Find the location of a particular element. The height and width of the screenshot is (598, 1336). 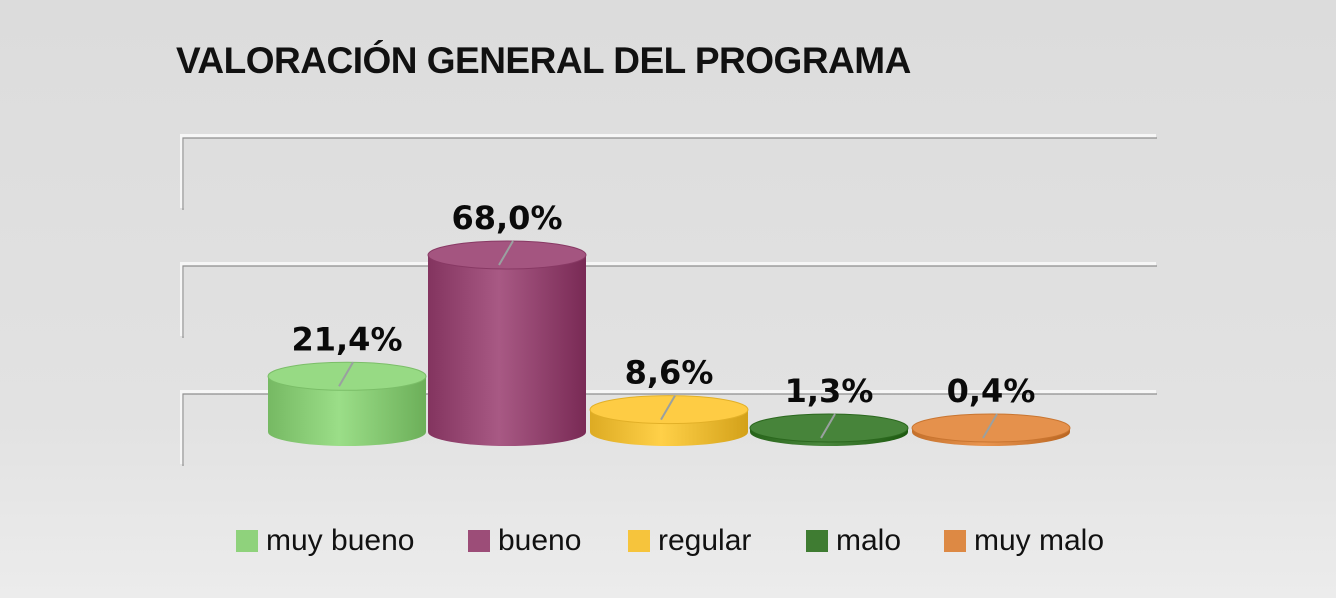

legend-item: bueno is located at coordinates (524, 541).